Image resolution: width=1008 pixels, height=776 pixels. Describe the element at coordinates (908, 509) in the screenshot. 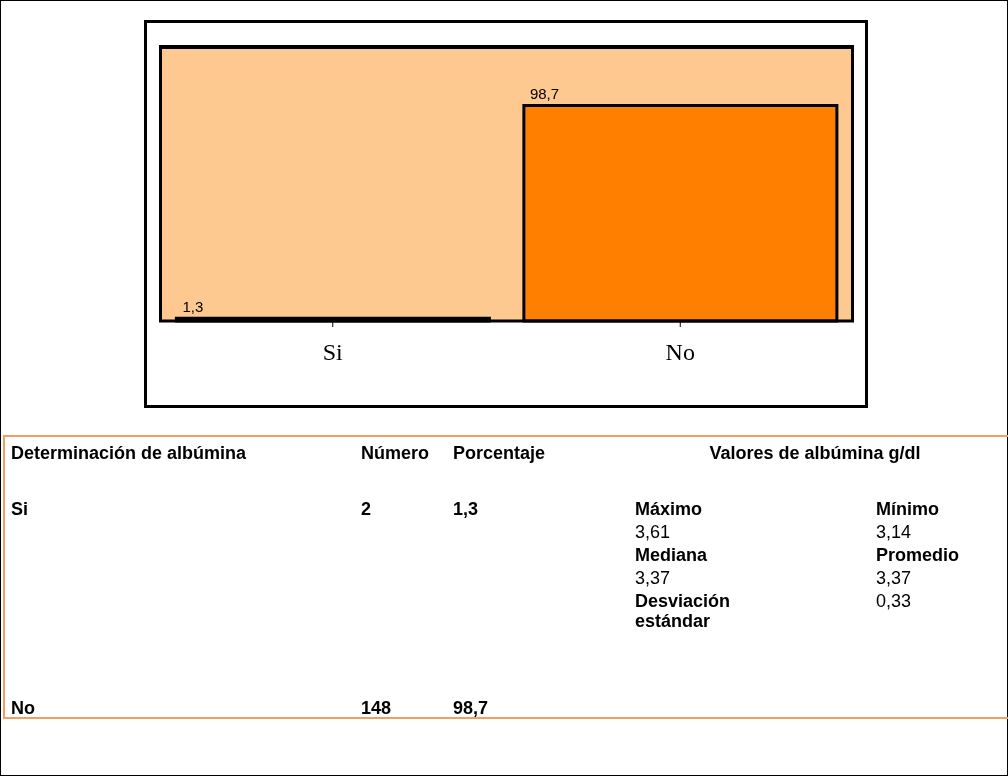

I see `text: Mínimo` at that location.